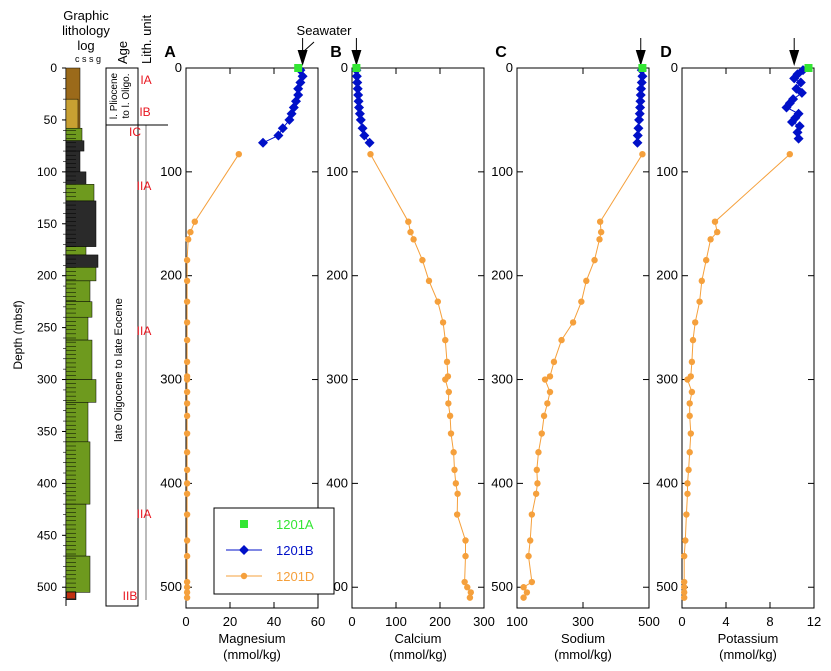  Describe the element at coordinates (47, 483) in the screenshot. I see `depth-tick-label-left: 400` at that location.